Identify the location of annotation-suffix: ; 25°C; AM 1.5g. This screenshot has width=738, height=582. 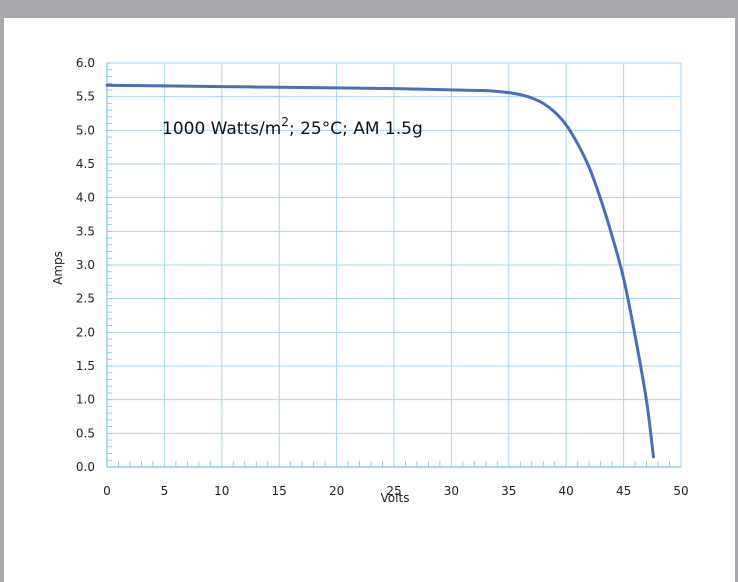
(356, 129).